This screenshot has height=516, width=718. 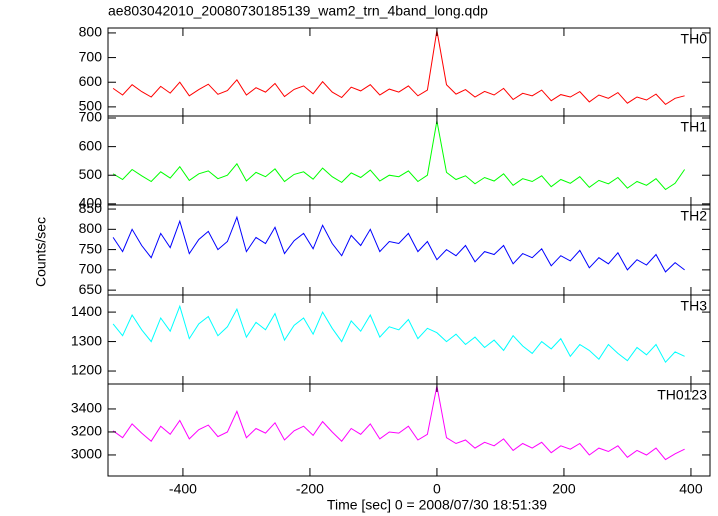 What do you see at coordinates (694, 39) in the screenshot?
I see `panel-label: TH0` at bounding box center [694, 39].